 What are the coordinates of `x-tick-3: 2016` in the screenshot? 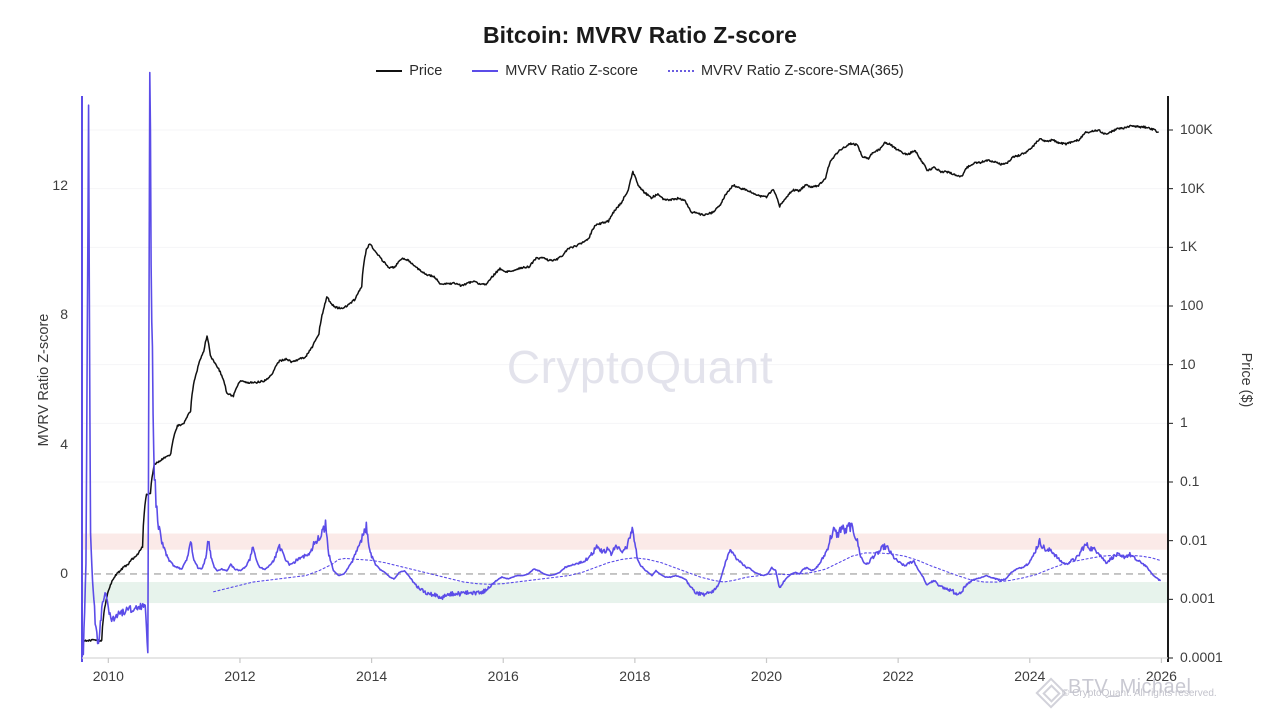 It's located at (503, 676).